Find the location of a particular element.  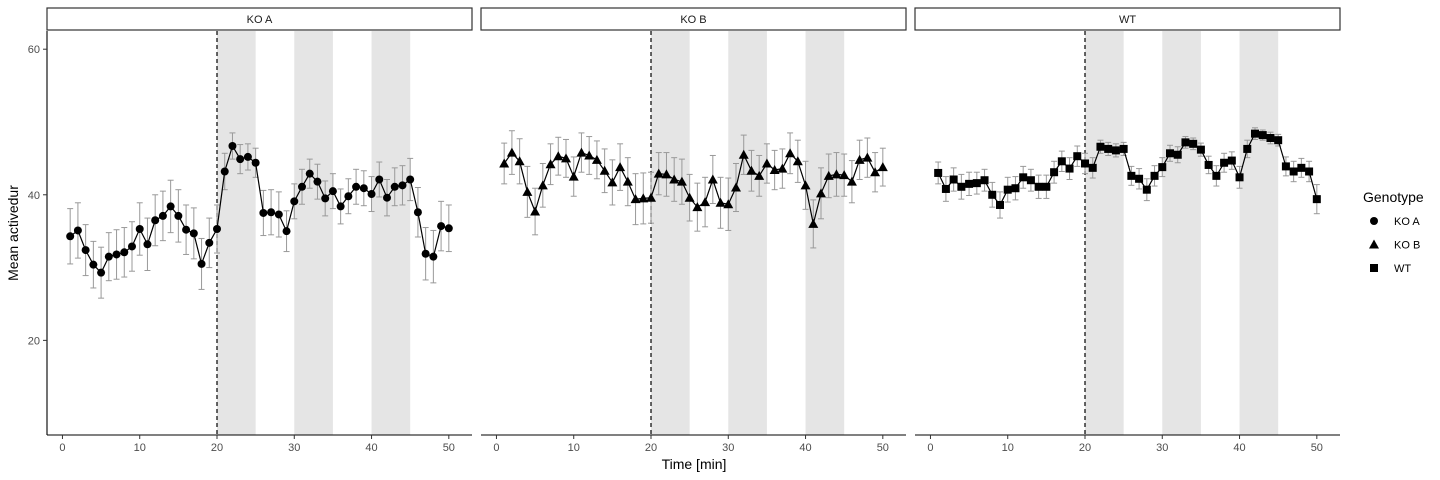

legend-title: Genotype is located at coordinates (1393, 197).